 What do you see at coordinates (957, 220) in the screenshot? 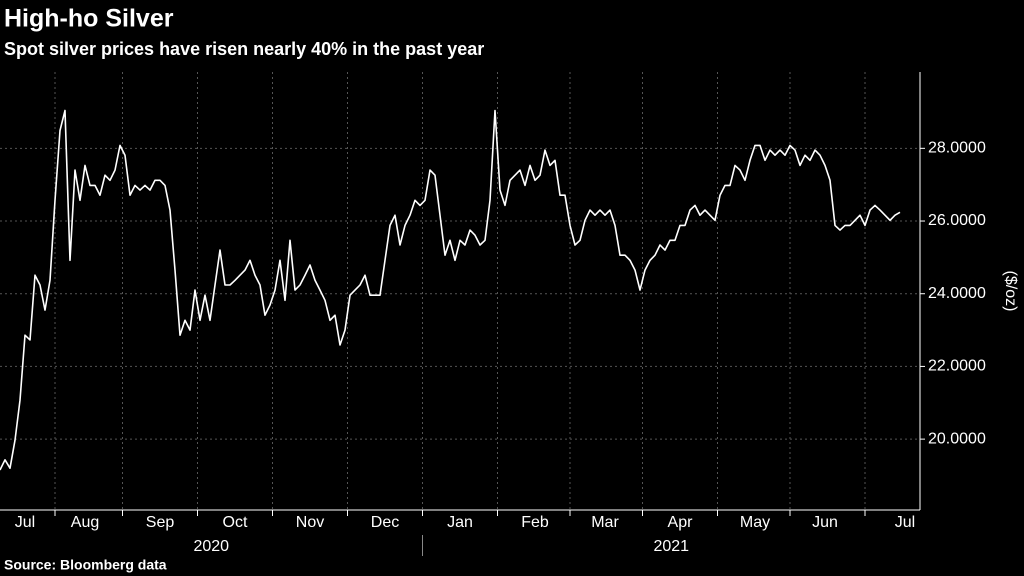
I see `y-tick-label: 26.0000` at bounding box center [957, 220].